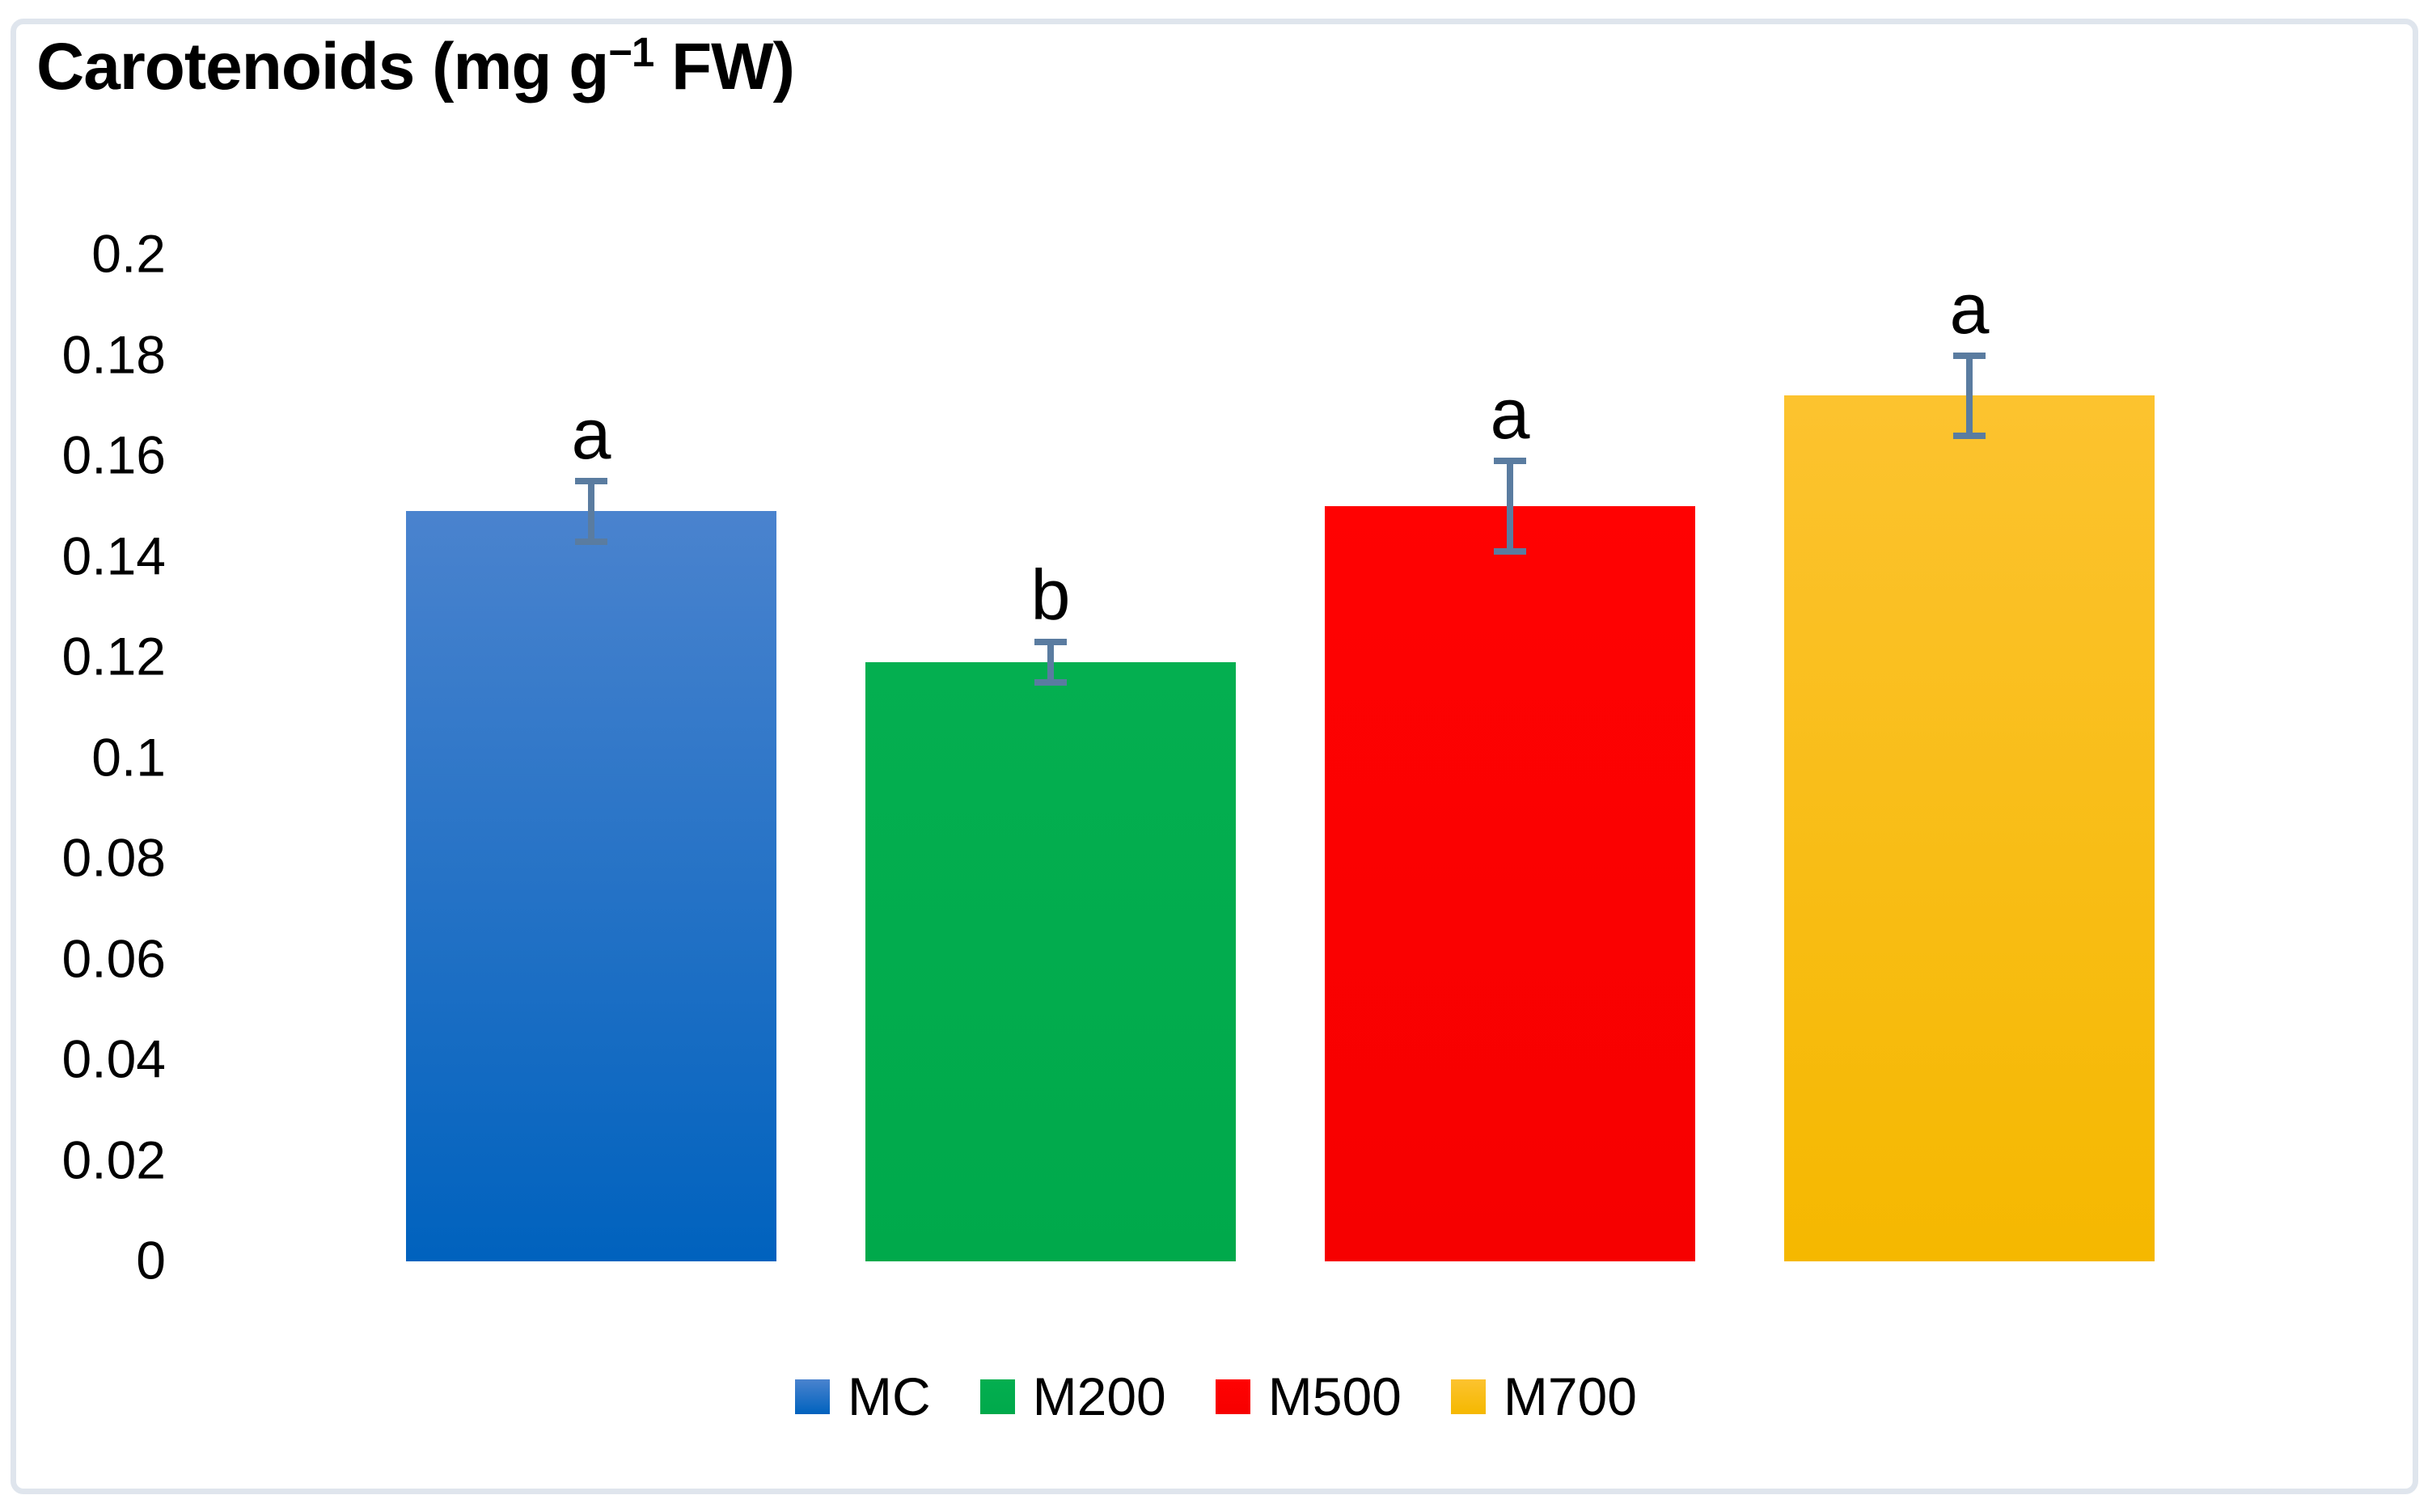 The height and width of the screenshot is (1512, 2432). Describe the element at coordinates (1969, 308) in the screenshot. I see `significance-letter-M700: a` at that location.